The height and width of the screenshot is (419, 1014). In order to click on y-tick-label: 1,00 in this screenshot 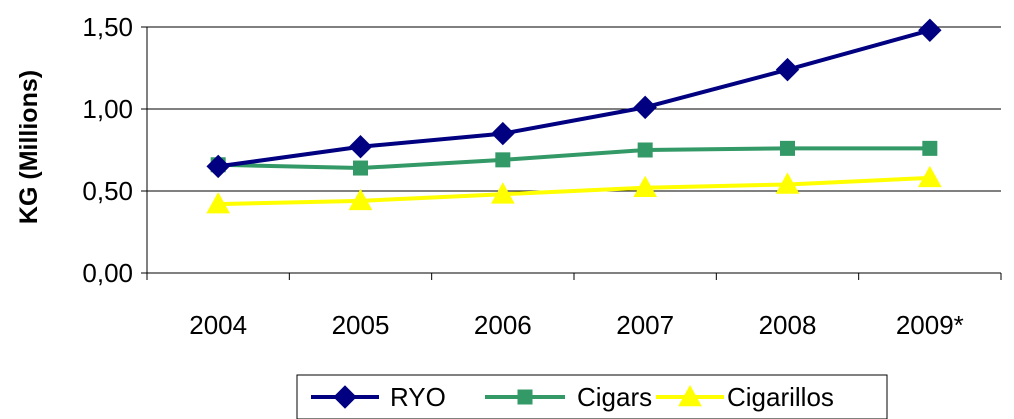, I will do `click(107, 109)`.